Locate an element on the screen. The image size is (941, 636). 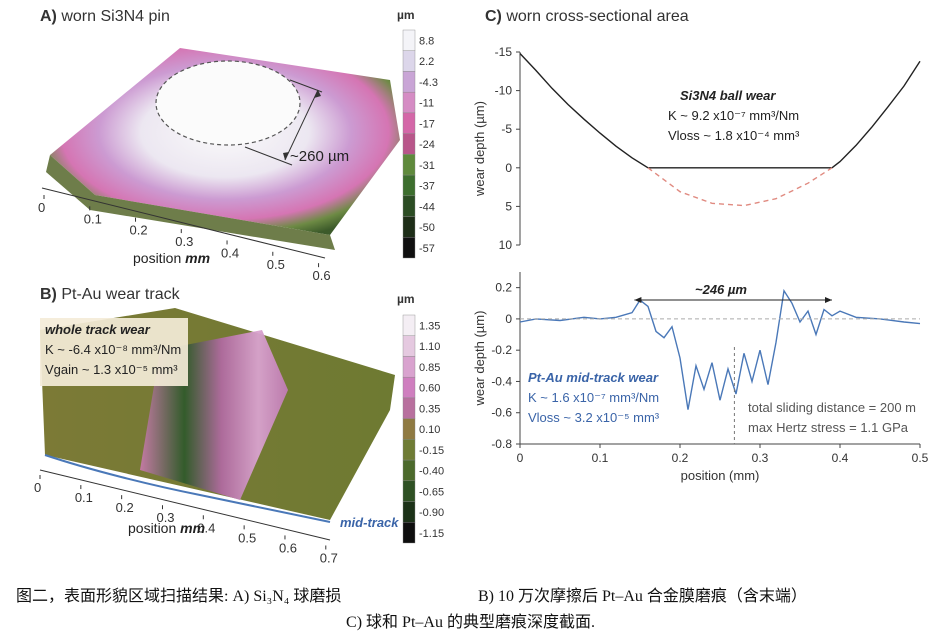
panel-b-axis-ticks: 0 0.1 0.2 0.3 0.4 0.5 0.6 0.7 is located at coordinates (186, 520).